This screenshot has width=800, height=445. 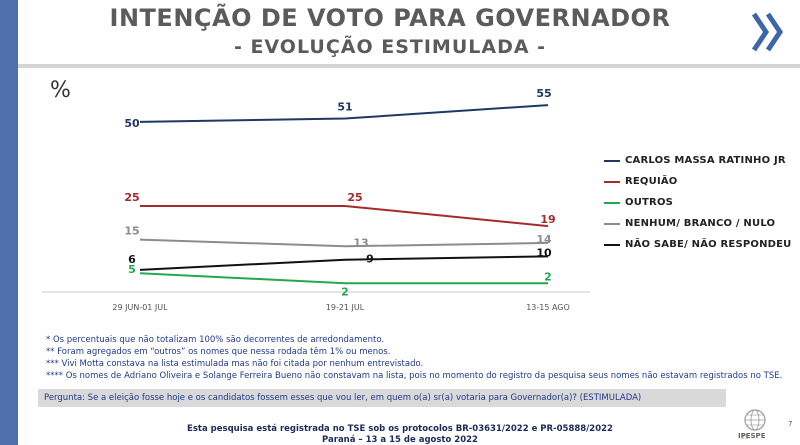 I want to click on data-label: 14, so click(x=544, y=239).